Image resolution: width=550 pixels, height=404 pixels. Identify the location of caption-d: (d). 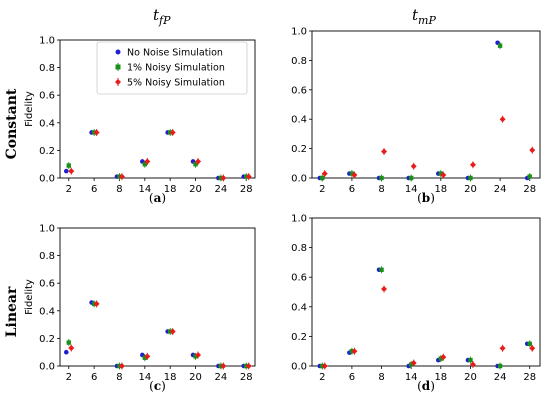
(426, 386).